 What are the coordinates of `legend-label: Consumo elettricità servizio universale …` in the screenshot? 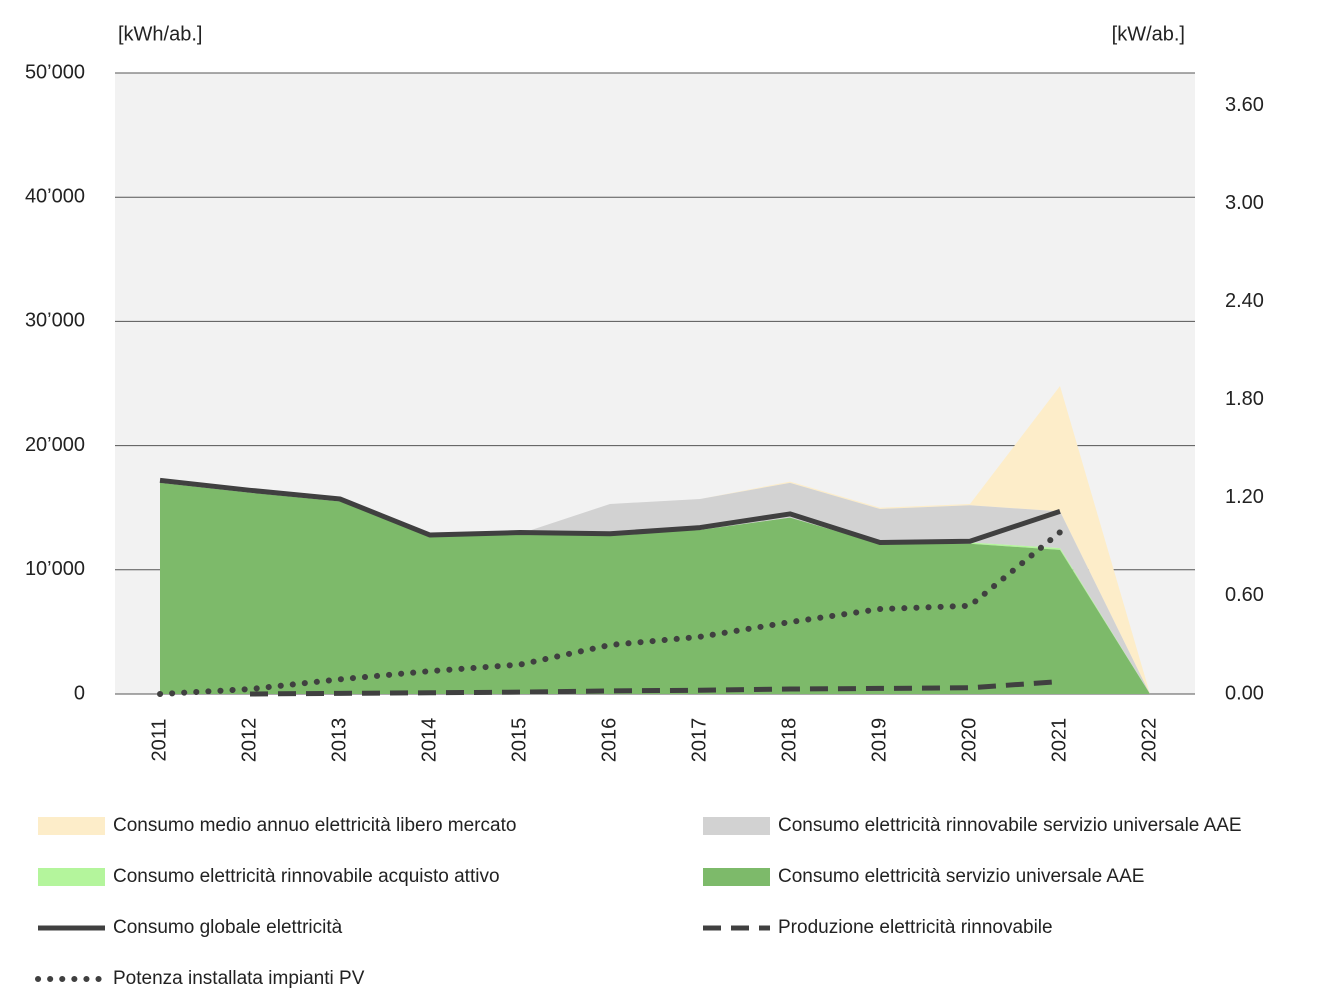 It's located at (961, 876).